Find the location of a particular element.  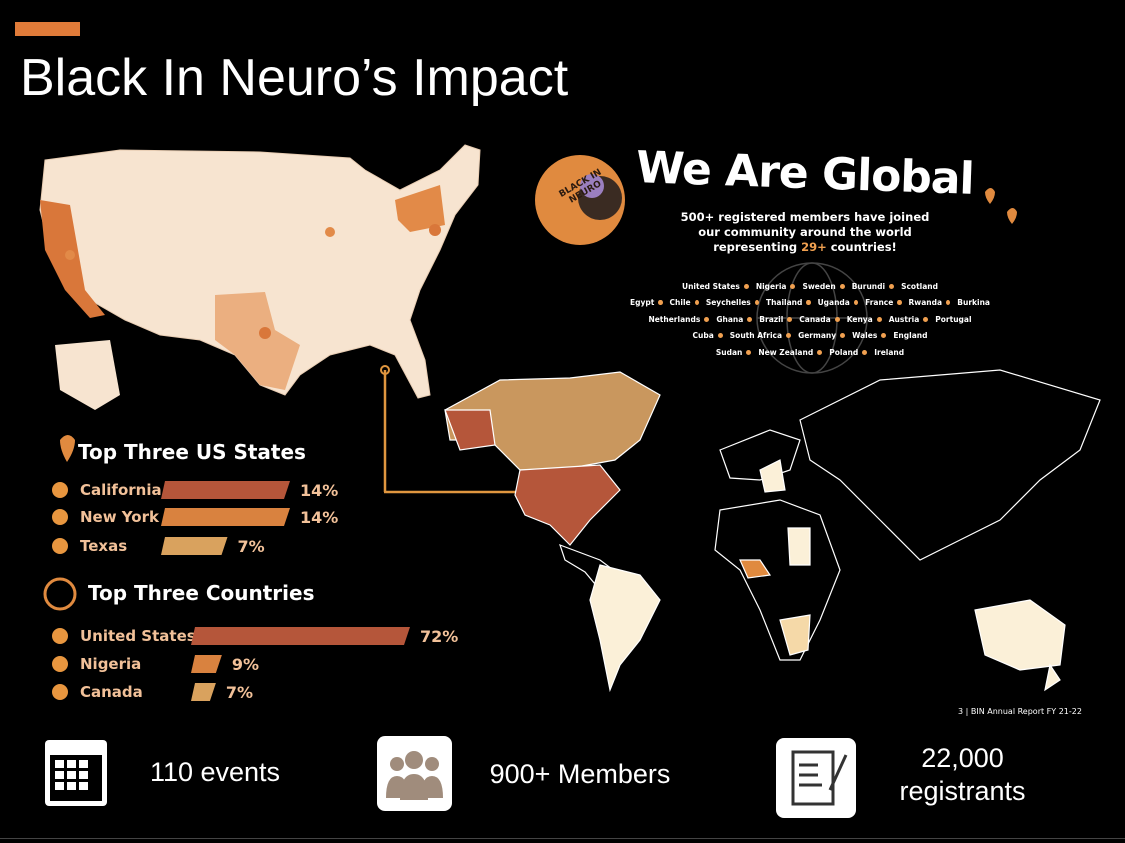

globe-icon is located at coordinates (60, 594).